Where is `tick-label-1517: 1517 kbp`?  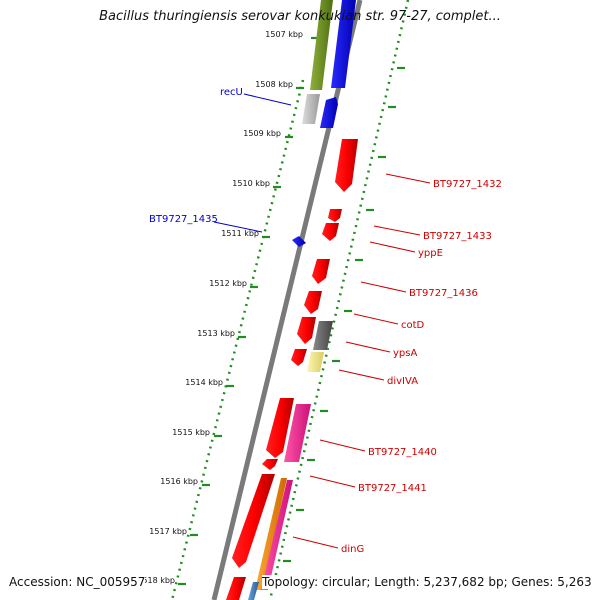 tick-label-1517: 1517 kbp is located at coordinates (168, 531).